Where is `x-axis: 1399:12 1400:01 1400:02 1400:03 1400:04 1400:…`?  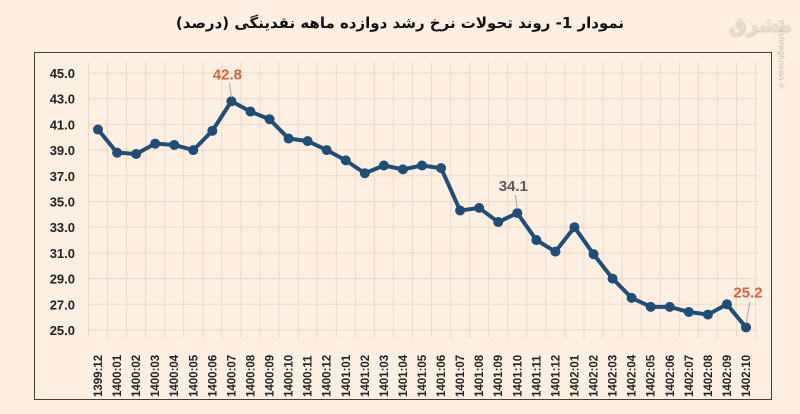 x-axis: 1399:12 1400:01 1400:02 1400:03 1400:04 1400:… is located at coordinates (423, 375).